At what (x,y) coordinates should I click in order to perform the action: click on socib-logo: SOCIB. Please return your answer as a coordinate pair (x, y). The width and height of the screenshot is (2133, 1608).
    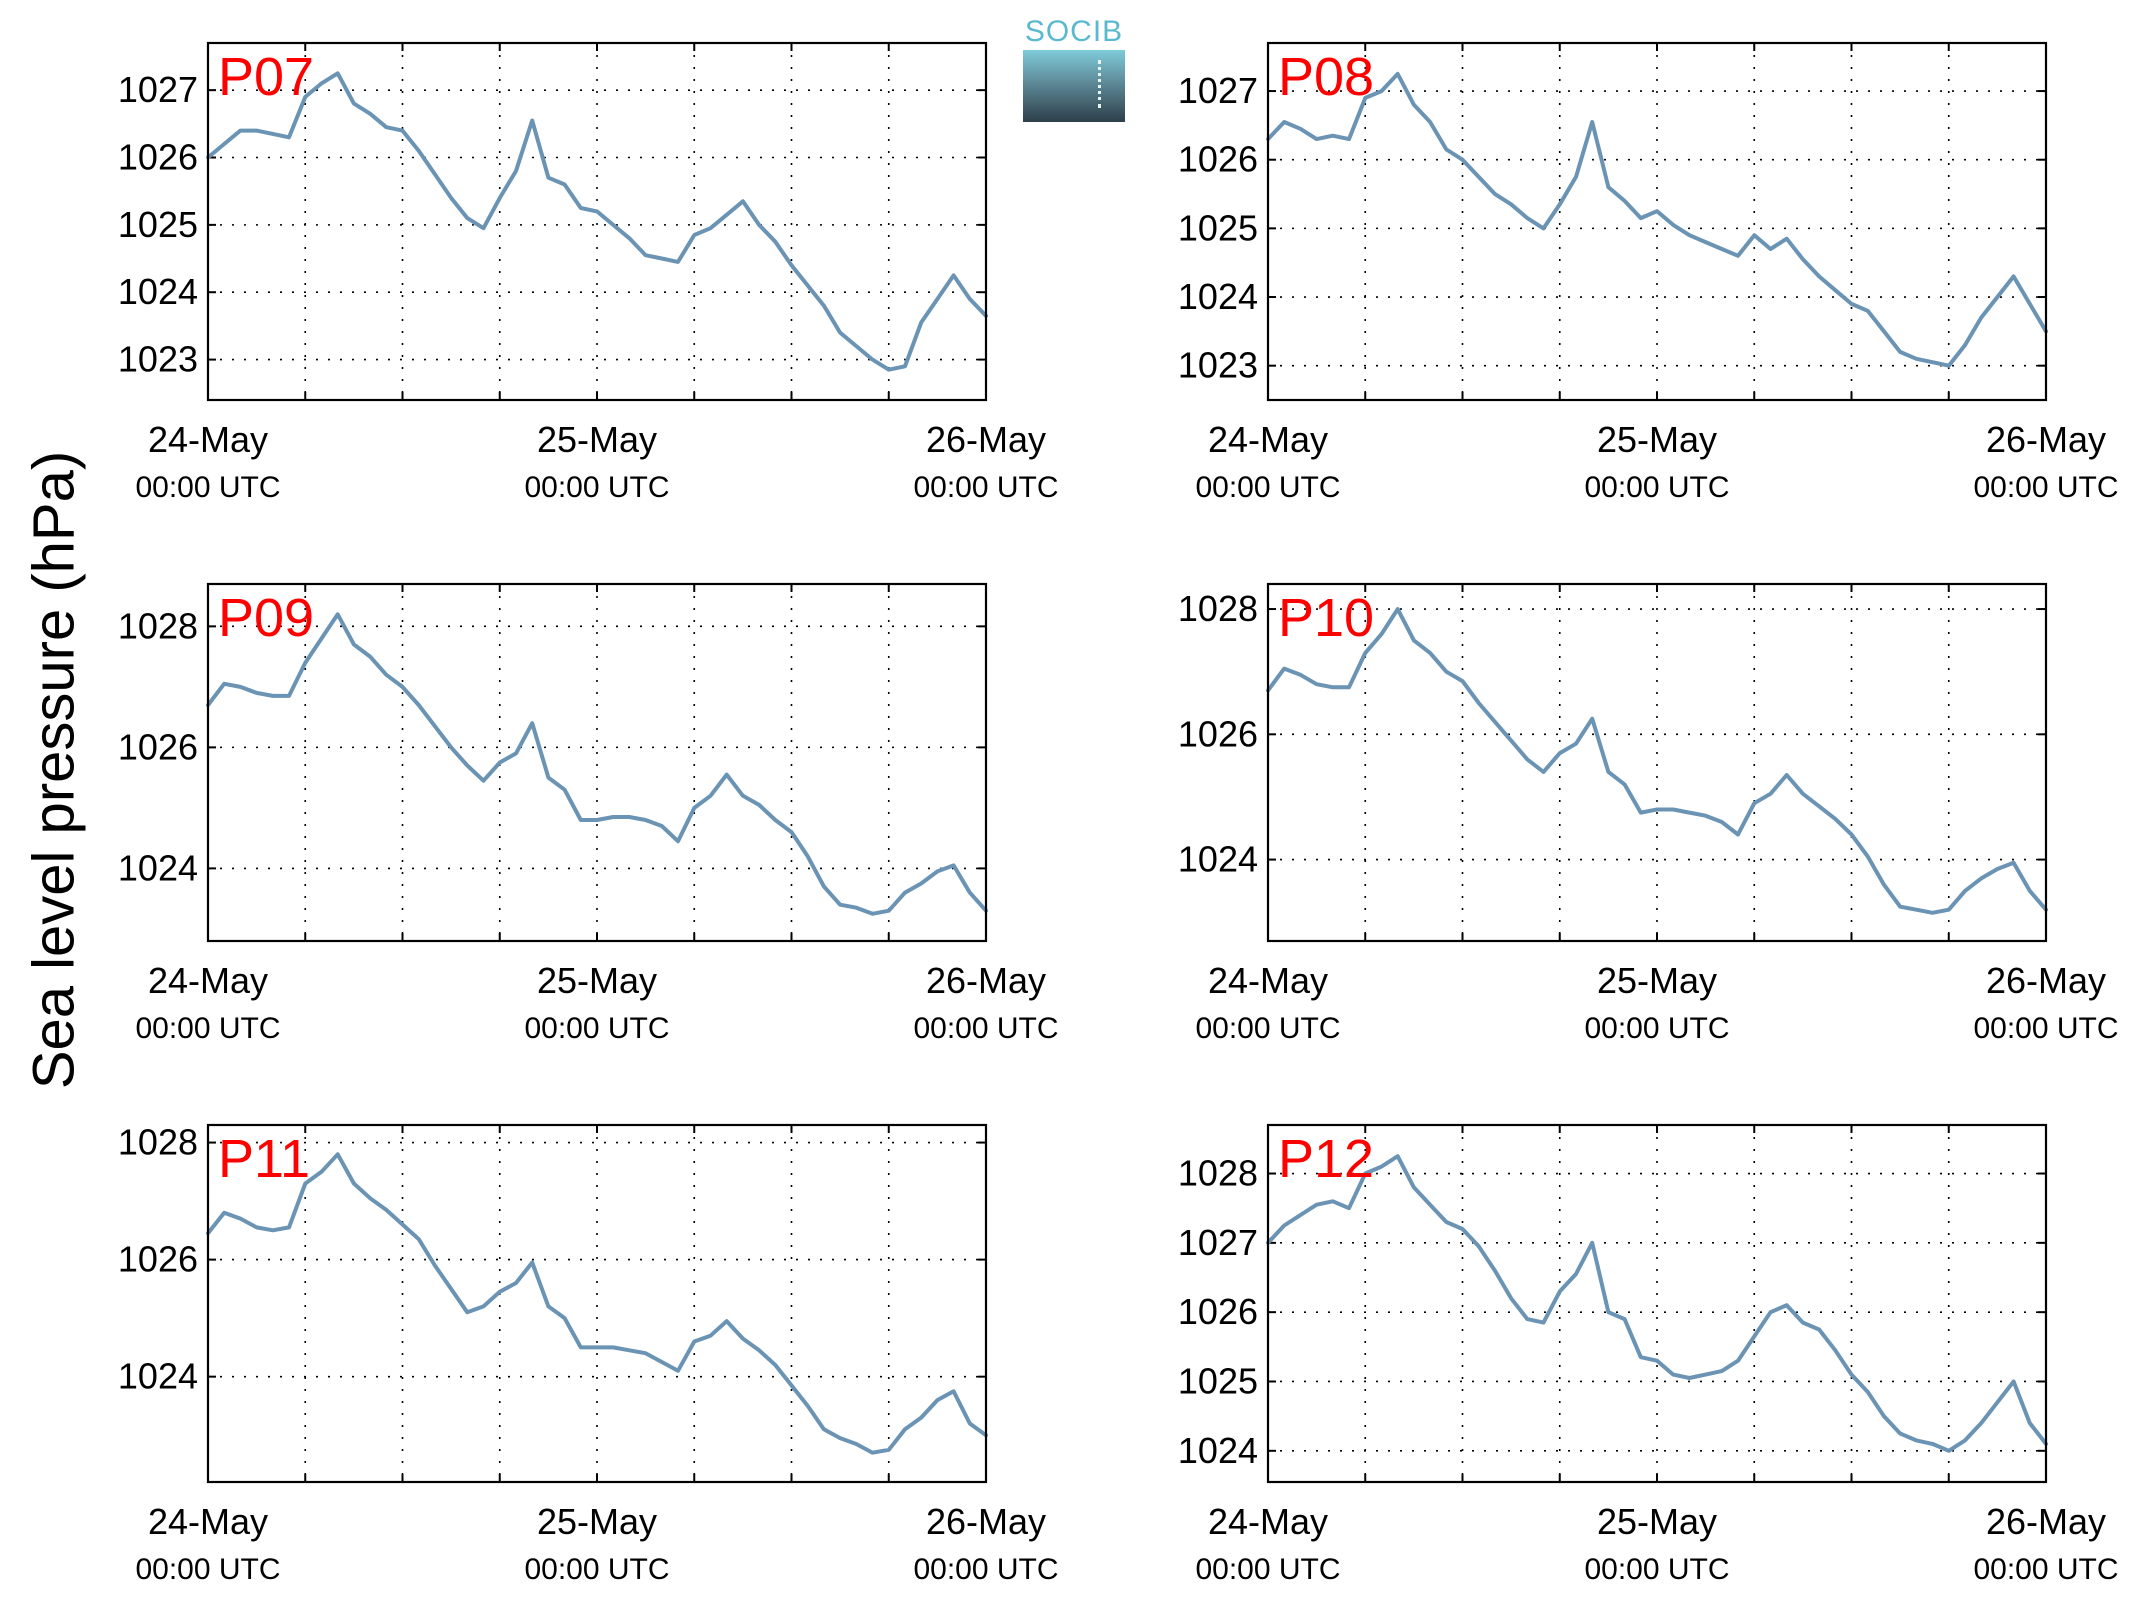
    Looking at the image, I should click on (1074, 69).